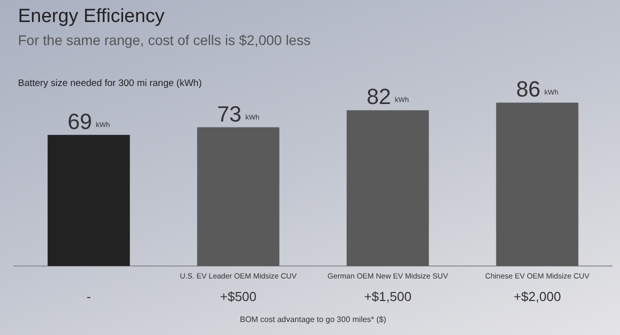 The height and width of the screenshot is (335, 620). What do you see at coordinates (313, 319) in the screenshot?
I see `text: BOM cost advantage to go 300 miles* ($)` at bounding box center [313, 319].